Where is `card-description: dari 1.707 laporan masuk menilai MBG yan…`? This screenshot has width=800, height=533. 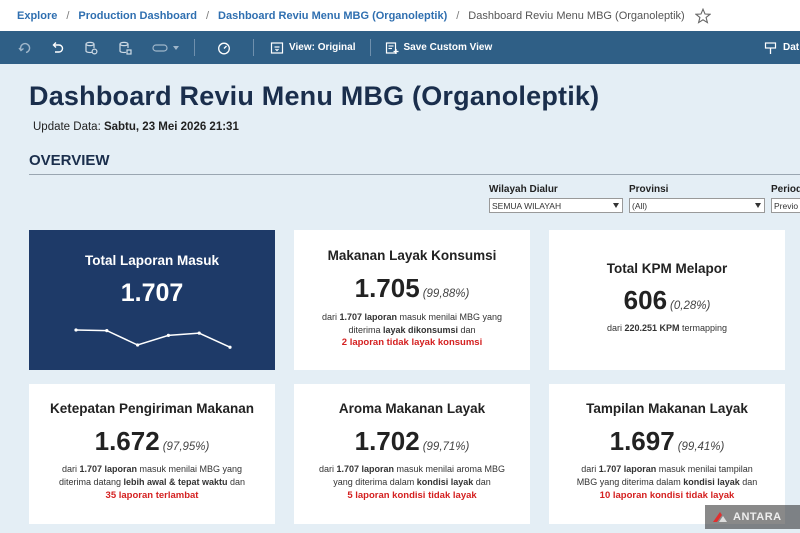 card-description: dari 1.707 laporan masuk menilai MBG yan… is located at coordinates (152, 476).